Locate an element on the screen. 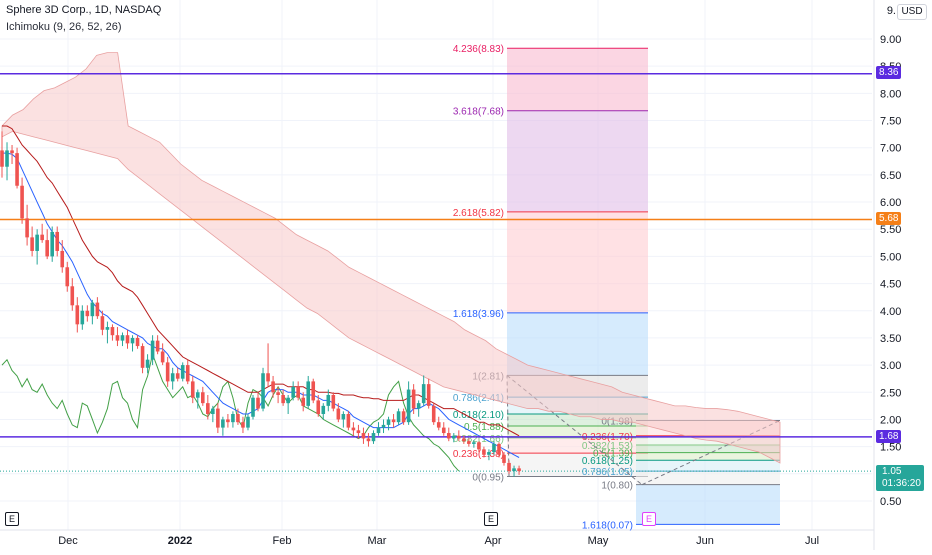 The width and height of the screenshot is (932, 555). price-badge-8-36: 8.36 is located at coordinates (889, 72).